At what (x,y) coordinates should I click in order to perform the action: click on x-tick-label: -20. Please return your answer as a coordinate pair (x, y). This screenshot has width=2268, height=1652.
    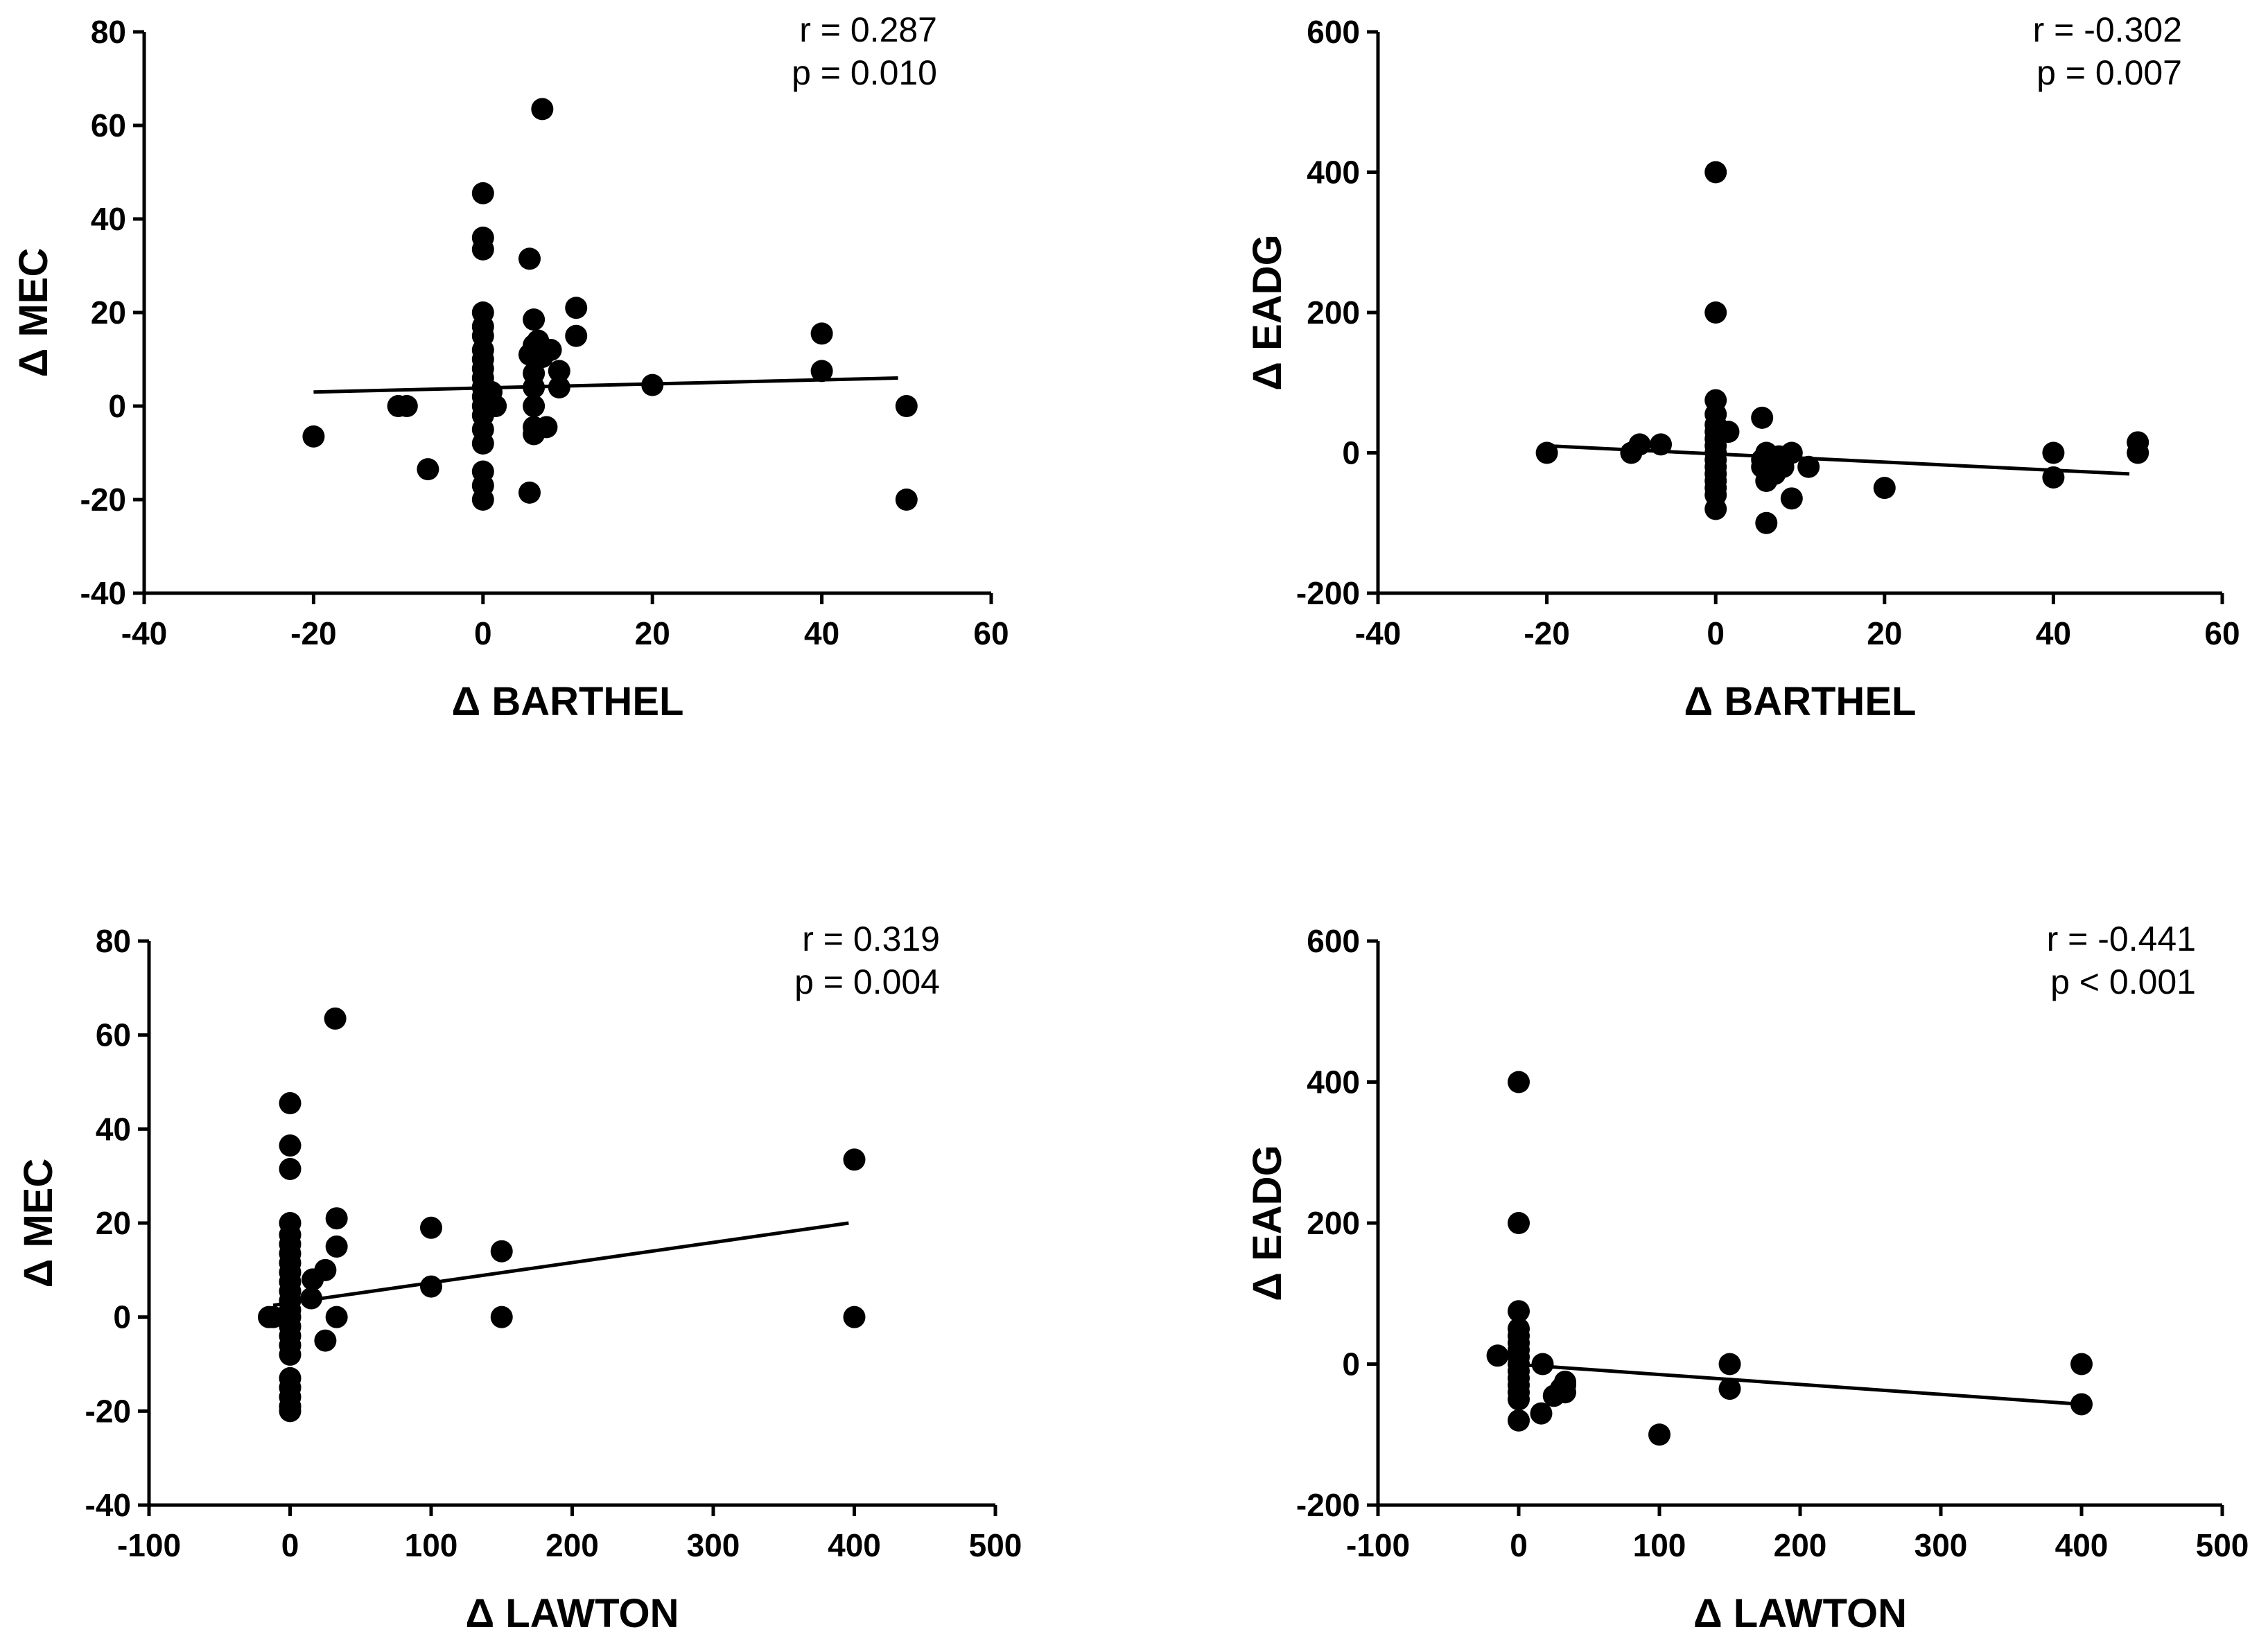
    Looking at the image, I should click on (1546, 633).